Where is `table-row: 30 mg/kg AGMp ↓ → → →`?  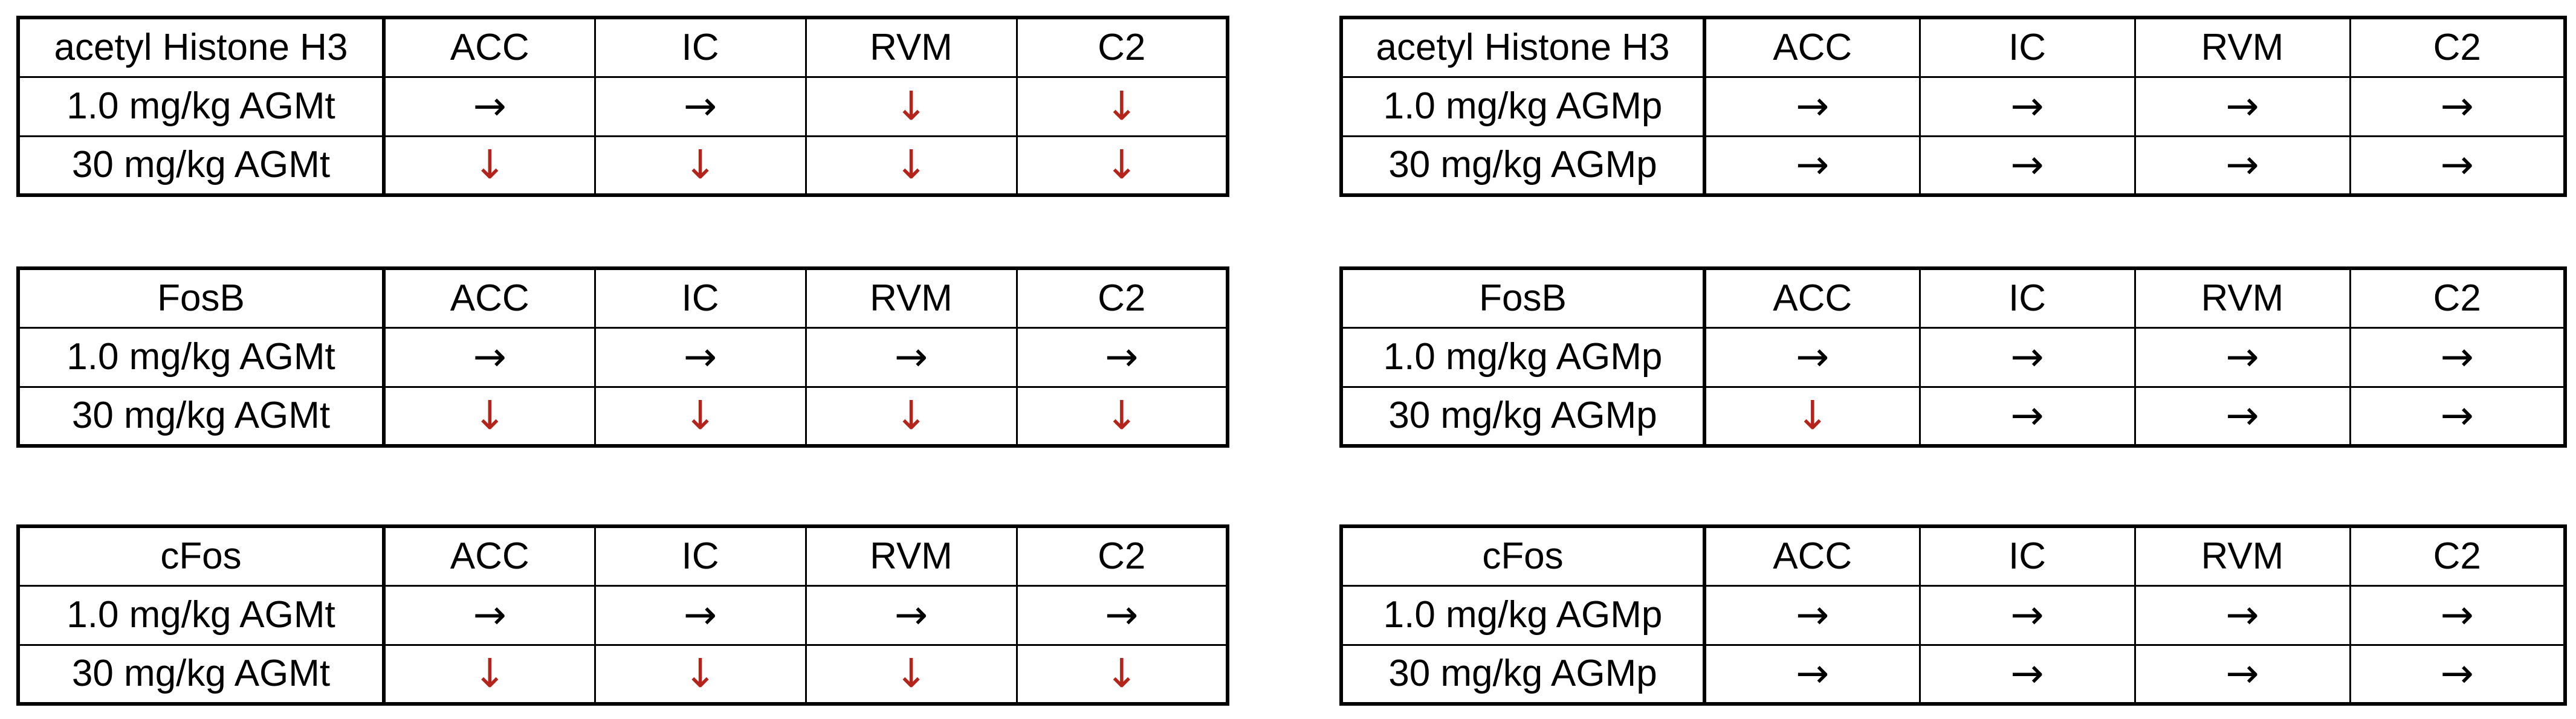
table-row: 30 mg/kg AGMp ↓ → → → is located at coordinates (1953, 416).